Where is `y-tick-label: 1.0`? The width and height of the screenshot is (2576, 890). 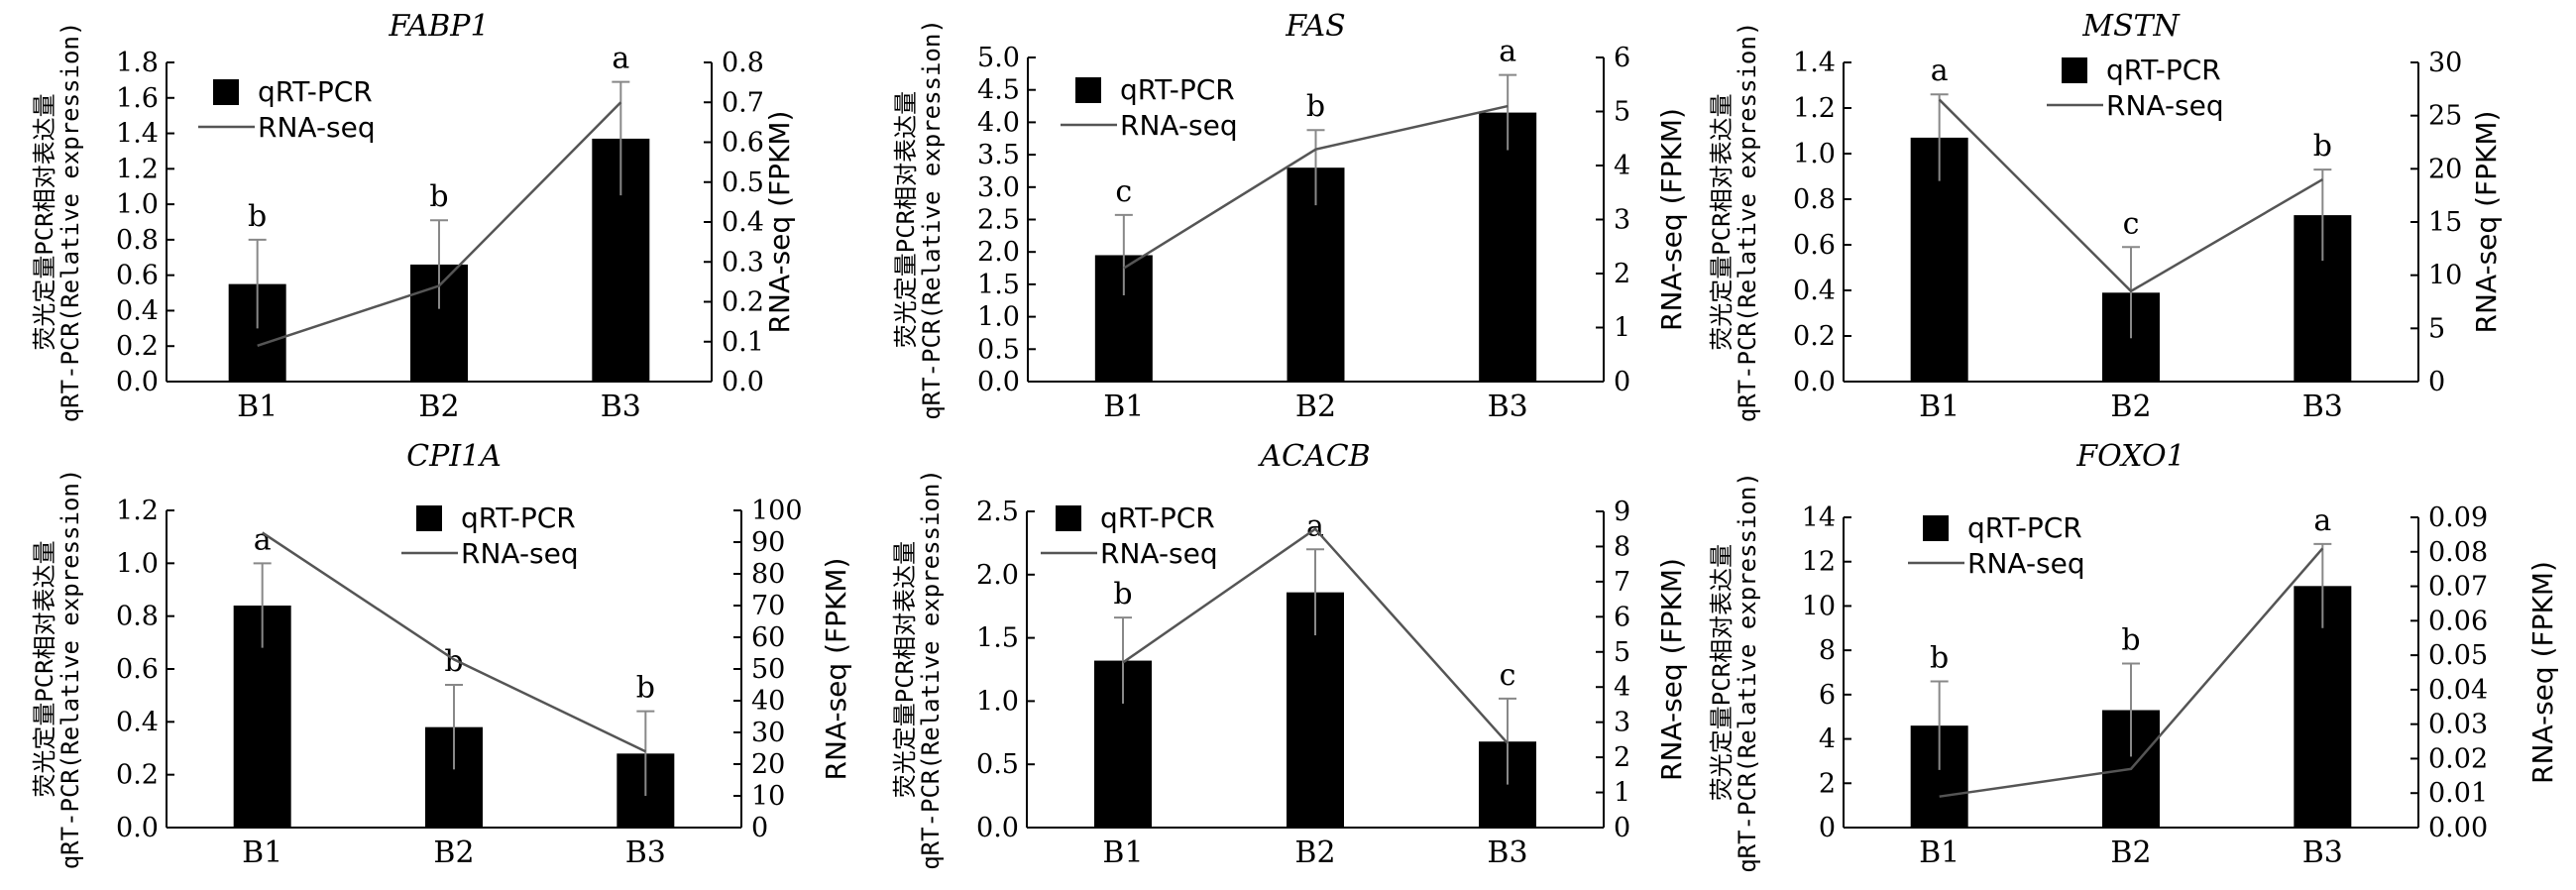 y-tick-label: 1.0 is located at coordinates (137, 563).